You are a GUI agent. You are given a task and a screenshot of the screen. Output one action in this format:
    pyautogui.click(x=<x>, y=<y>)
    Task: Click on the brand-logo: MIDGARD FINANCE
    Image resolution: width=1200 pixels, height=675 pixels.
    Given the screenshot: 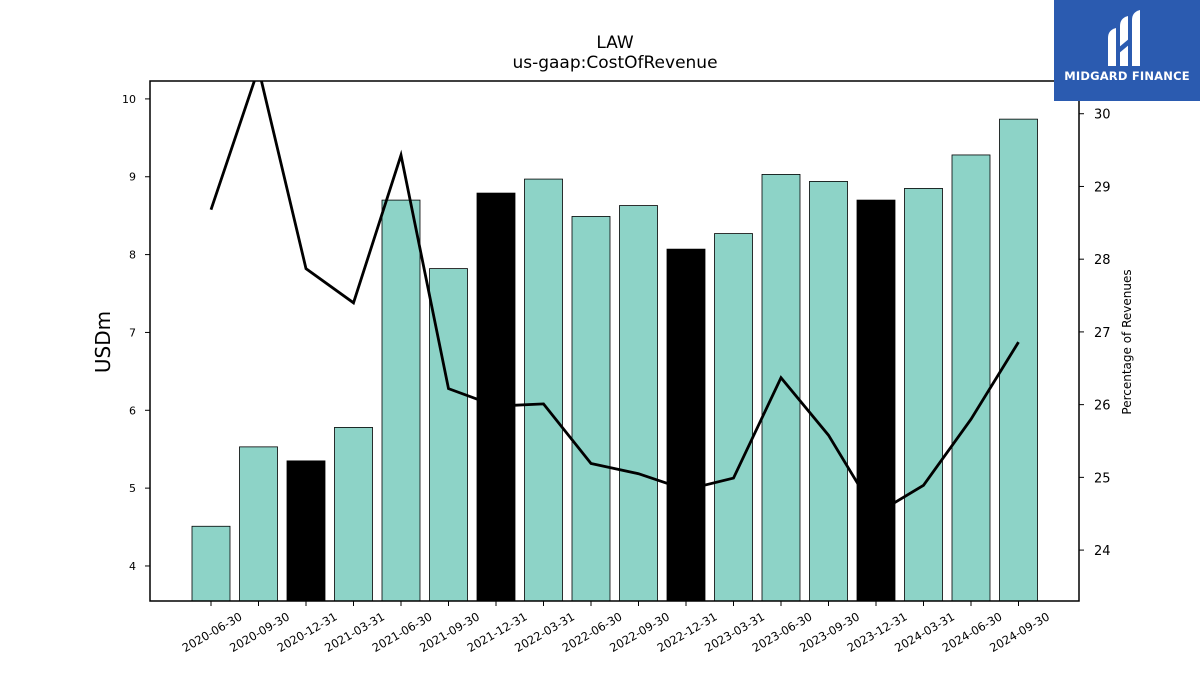 What is the action you would take?
    pyautogui.click(x=1127, y=50)
    